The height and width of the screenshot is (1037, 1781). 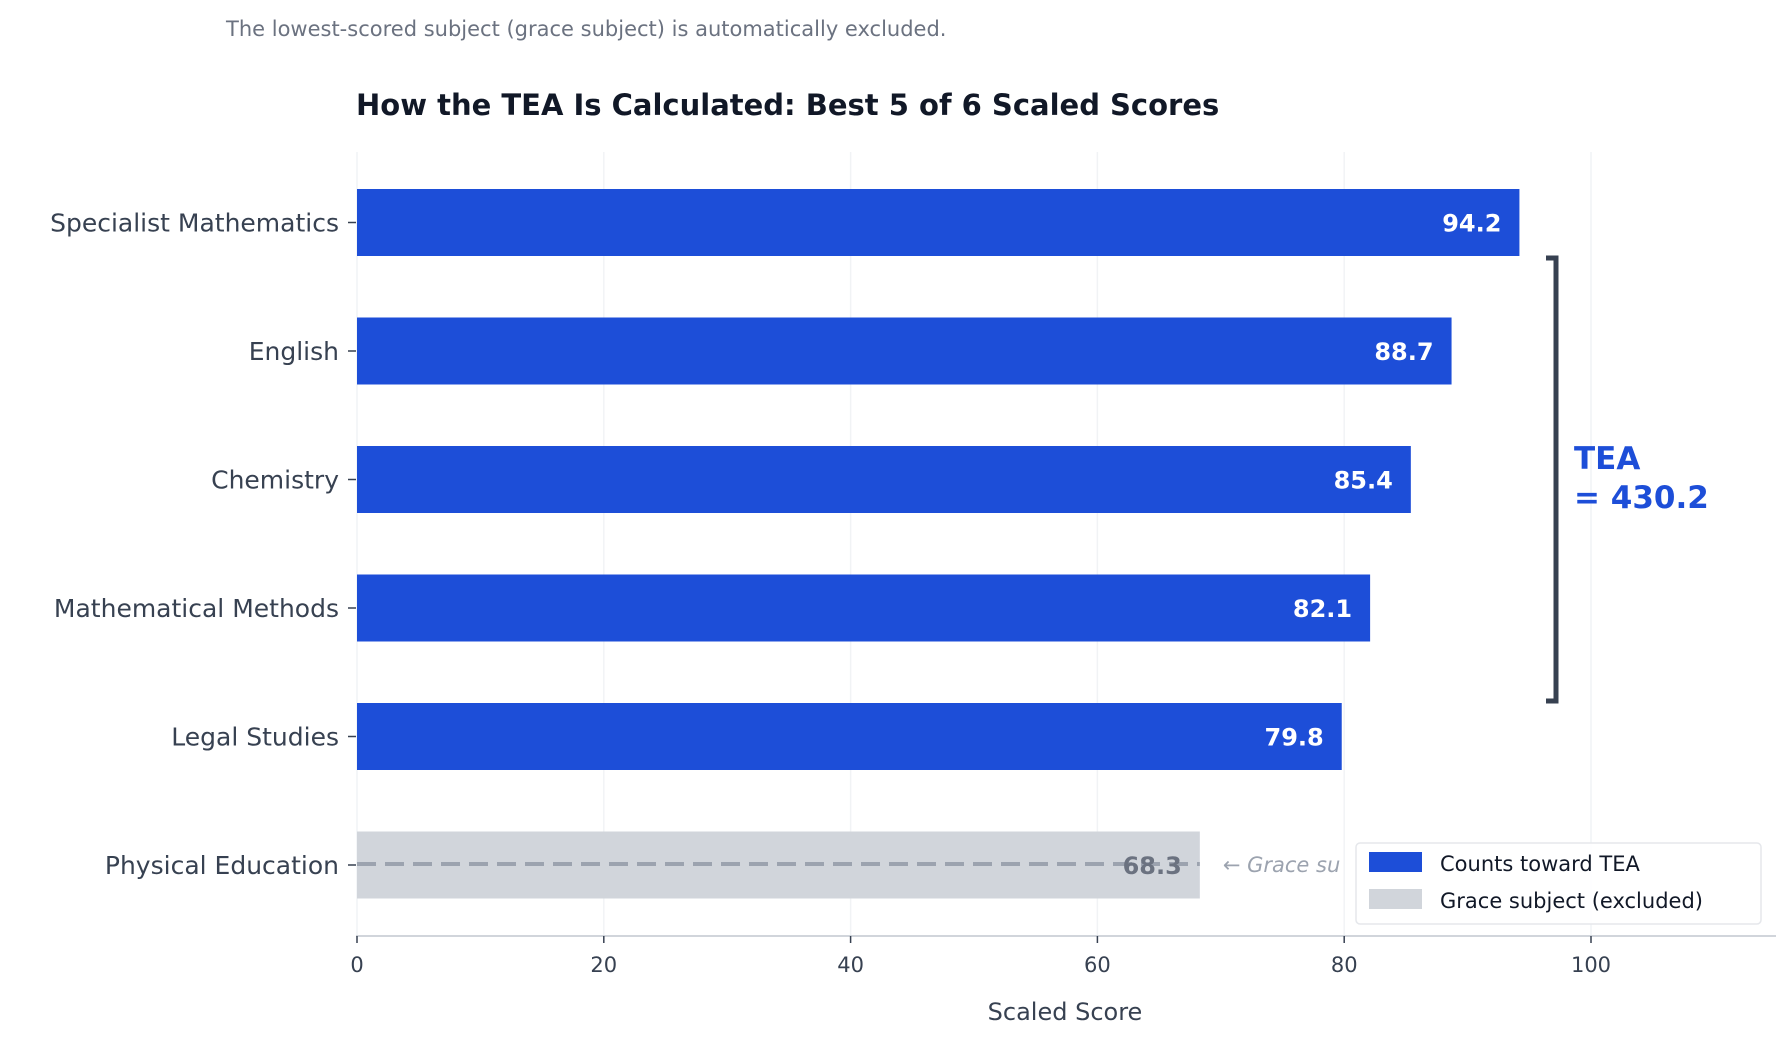 What do you see at coordinates (1281, 865) in the screenshot?
I see `grace-note: ← Grace su` at bounding box center [1281, 865].